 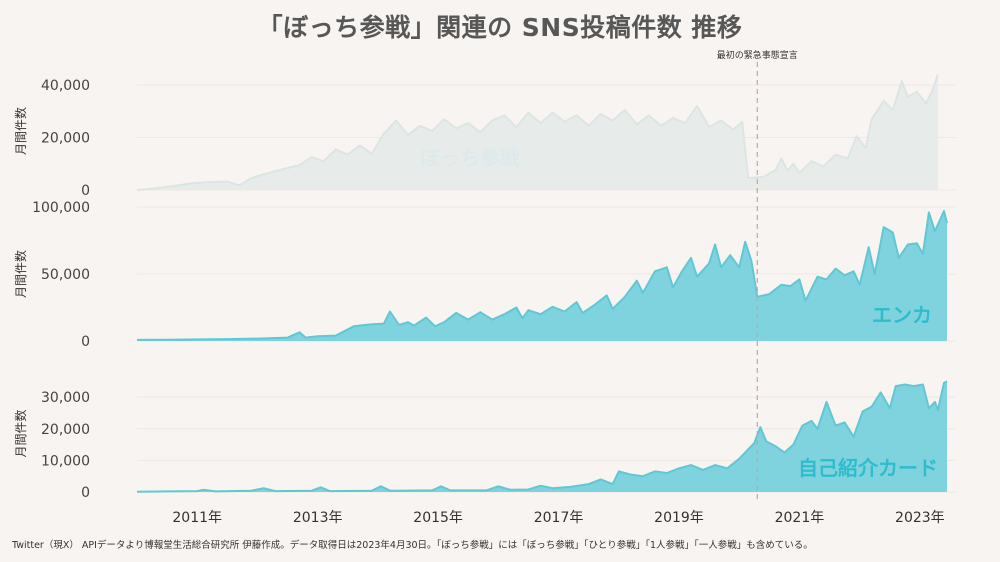 I want to click on y-tick-label: 40,000, so click(x=65, y=86).